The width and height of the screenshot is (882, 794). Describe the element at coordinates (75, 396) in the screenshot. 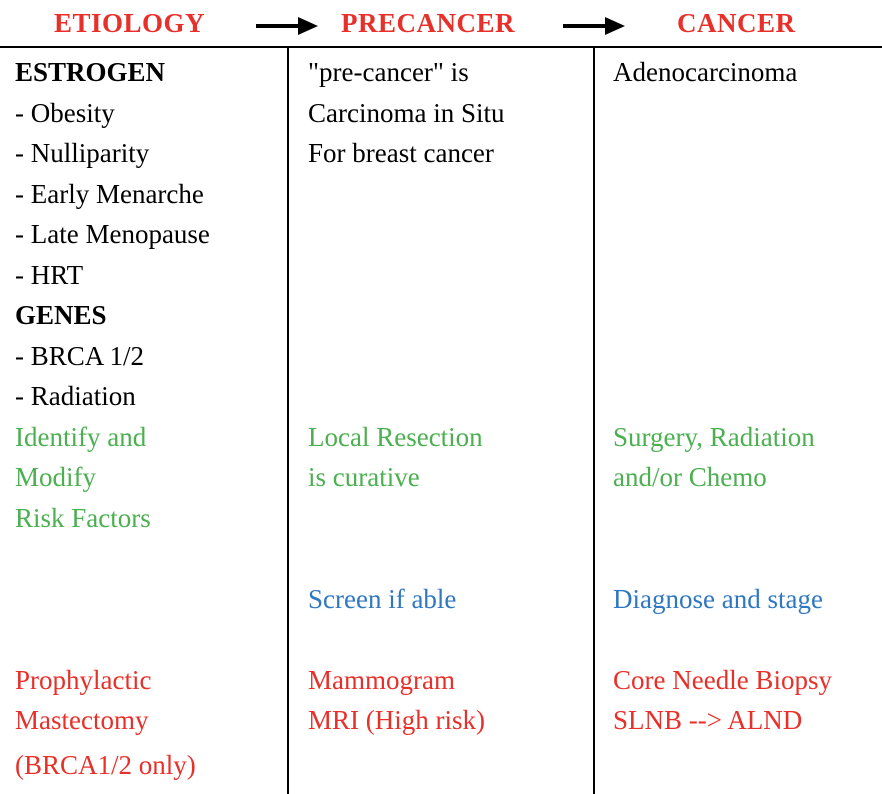

I see `etiology-line: - Radiation` at that location.